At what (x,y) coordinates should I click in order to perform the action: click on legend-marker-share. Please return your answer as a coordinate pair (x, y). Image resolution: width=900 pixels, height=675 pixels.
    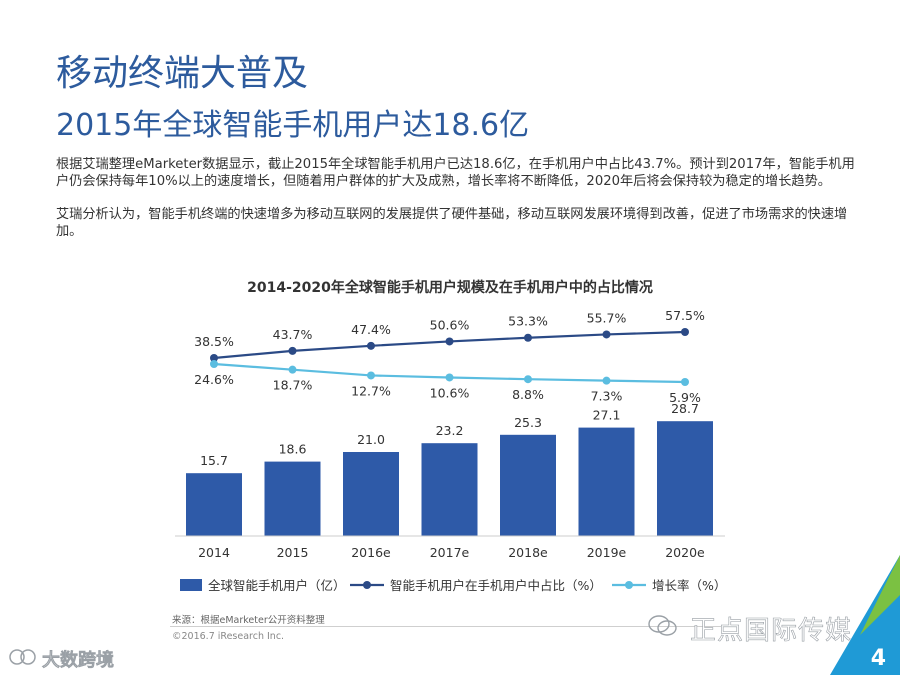
    Looking at the image, I should click on (367, 585).